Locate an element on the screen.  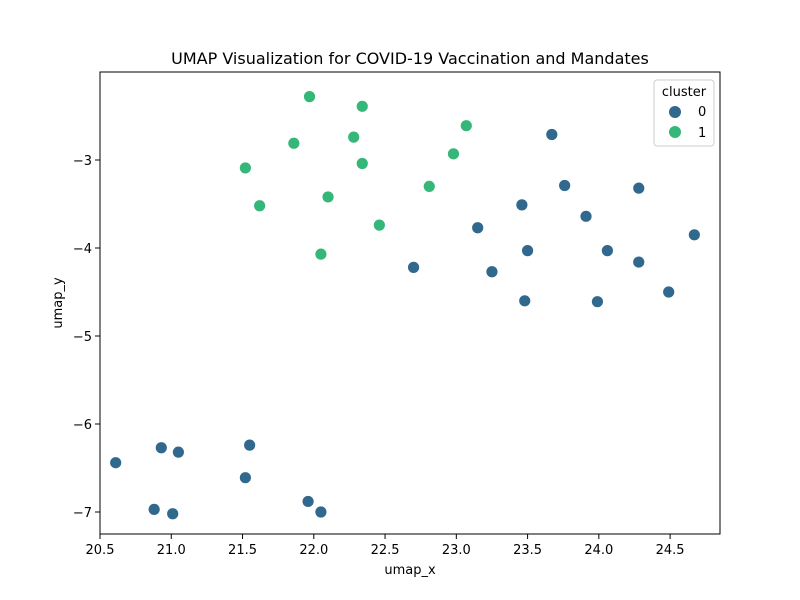
y-tick-label: −4 is located at coordinates (82, 249).